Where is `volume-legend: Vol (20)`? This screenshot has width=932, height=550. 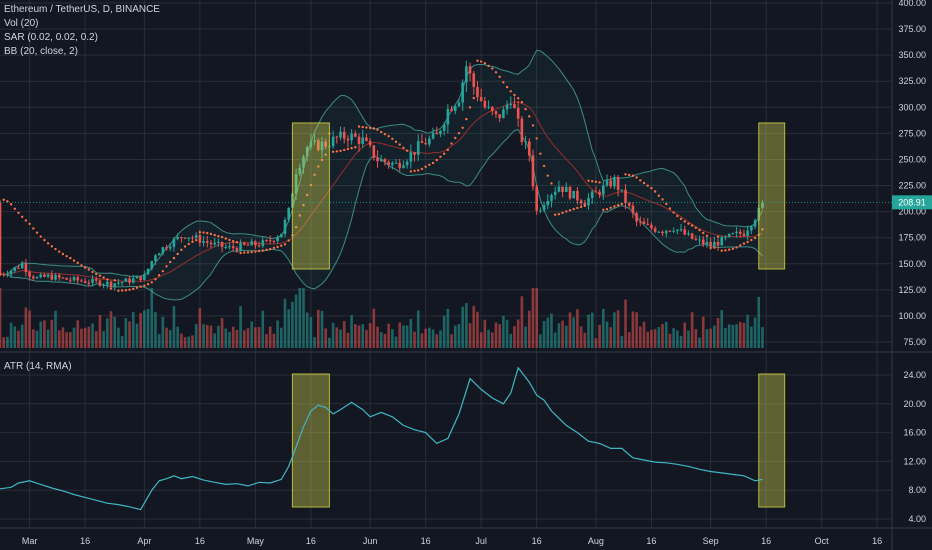 volume-legend: Vol (20) is located at coordinates (21, 23).